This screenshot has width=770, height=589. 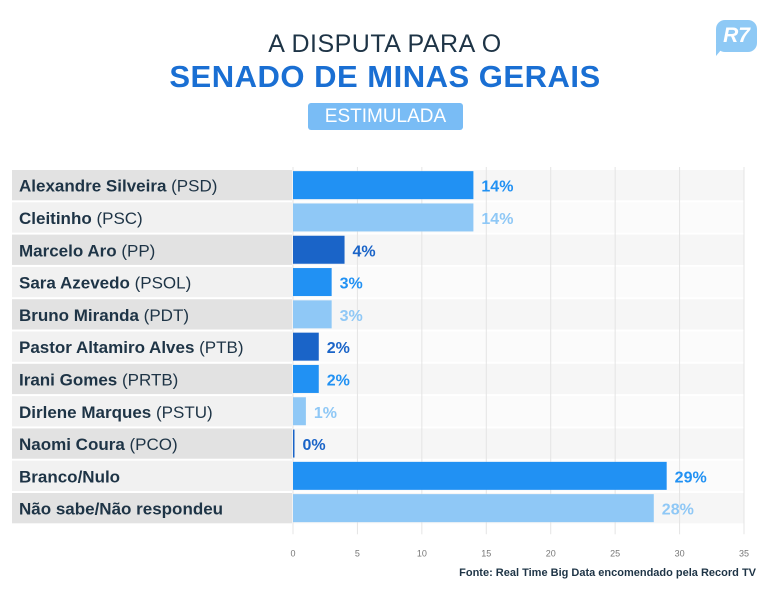 I want to click on x-tick-label: 30, so click(x=680, y=553).